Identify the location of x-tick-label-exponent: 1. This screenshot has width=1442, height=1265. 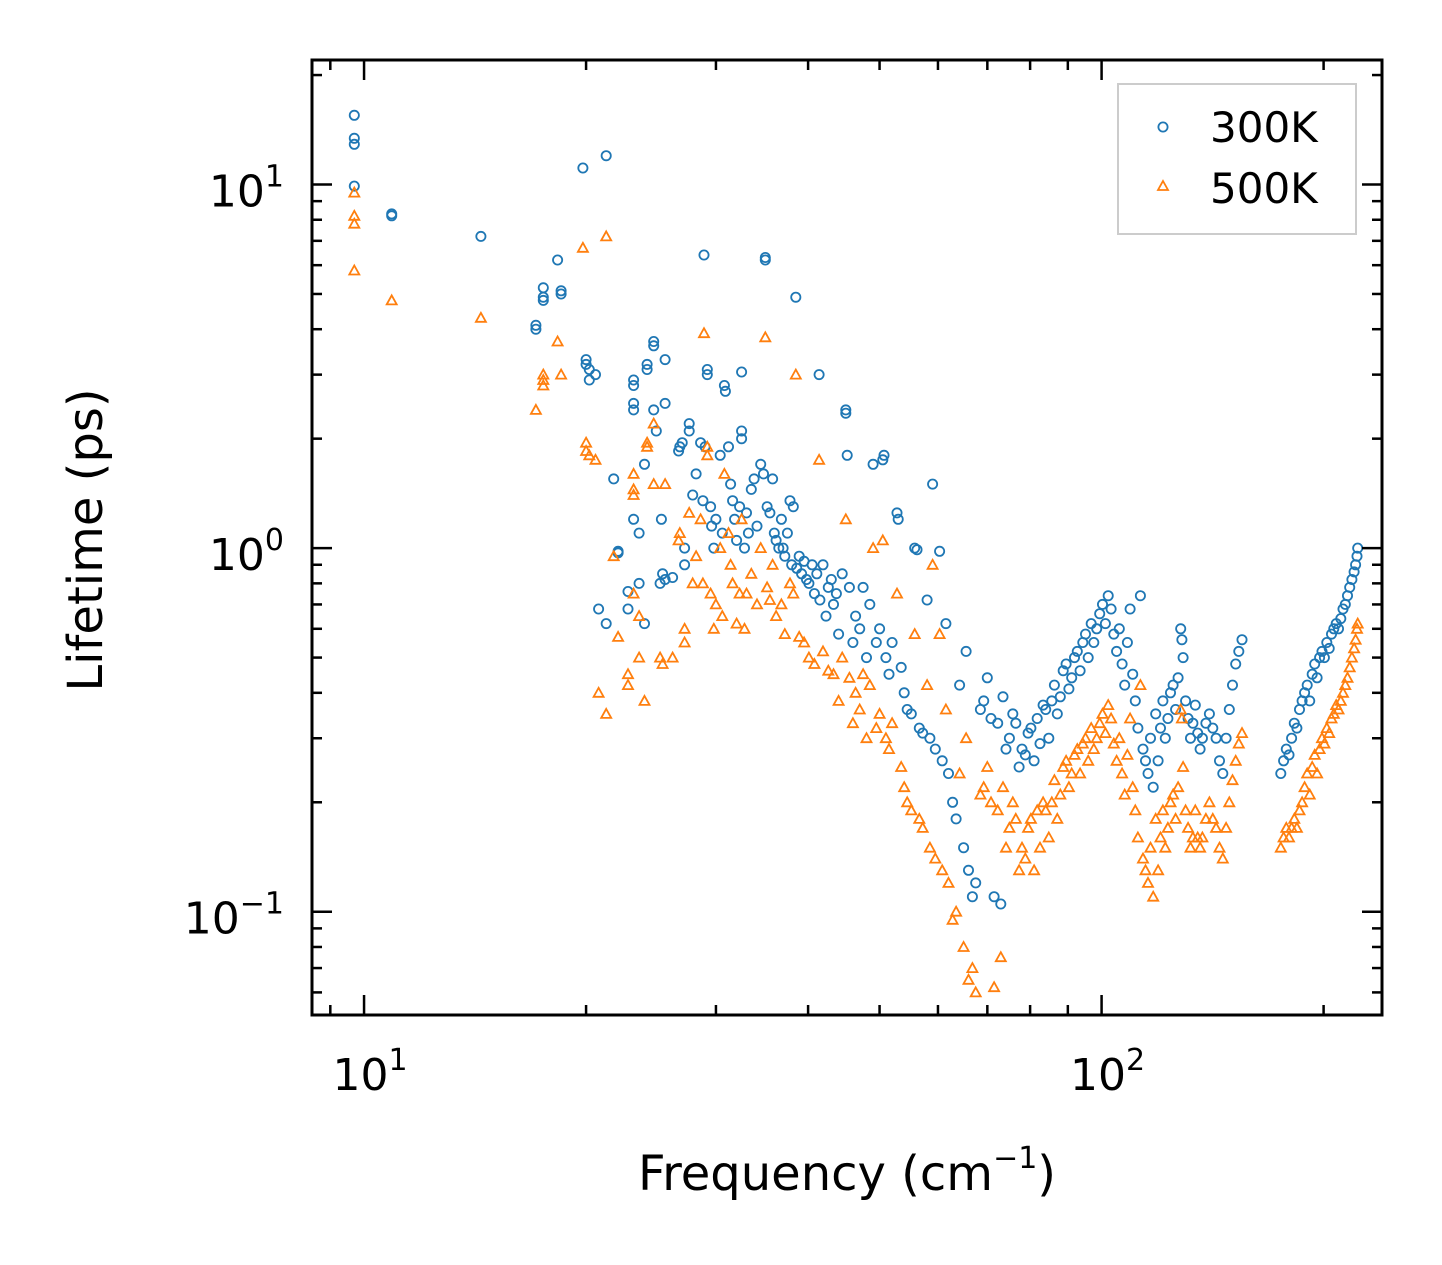
(398, 1060).